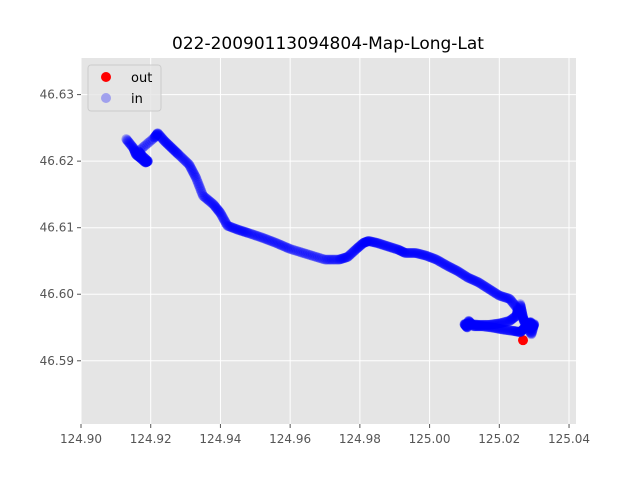 This screenshot has width=640, height=480. What do you see at coordinates (57, 361) in the screenshot?
I see `y-tick-label: 46.59` at bounding box center [57, 361].